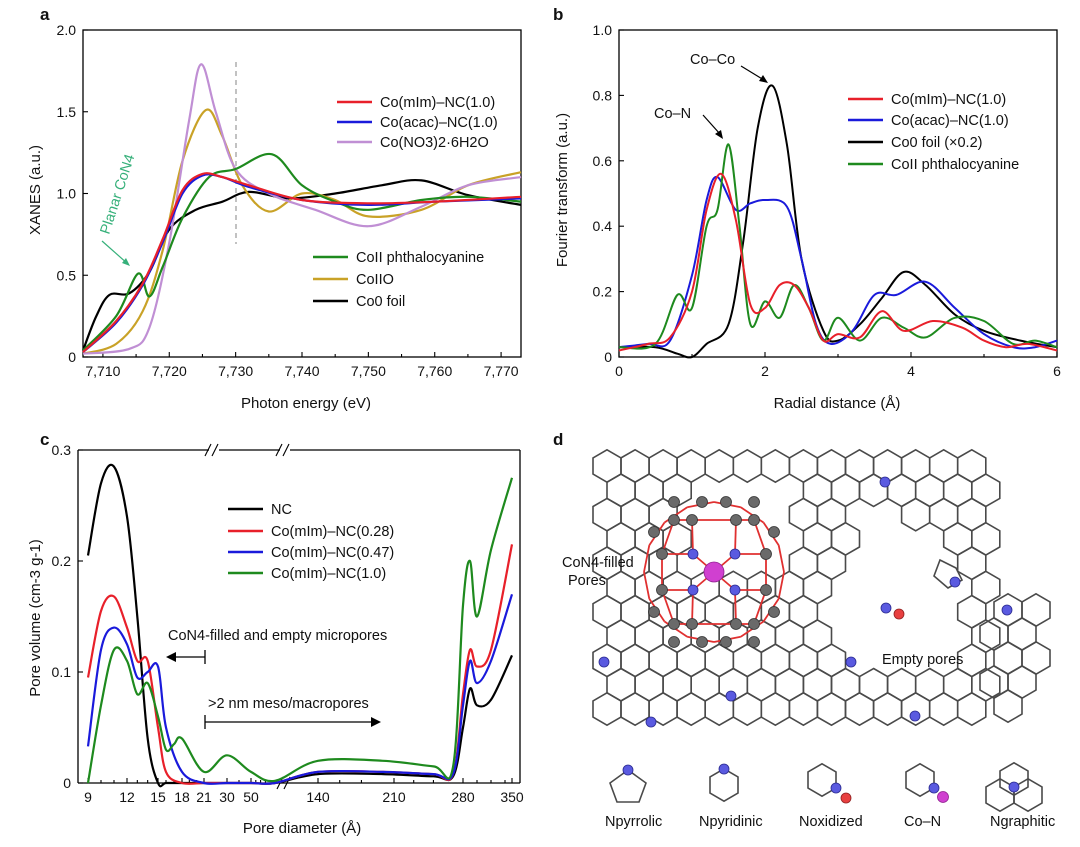 This screenshot has height=847, width=1080. I want to click on legend-entry: CoIIO, so click(375, 280).